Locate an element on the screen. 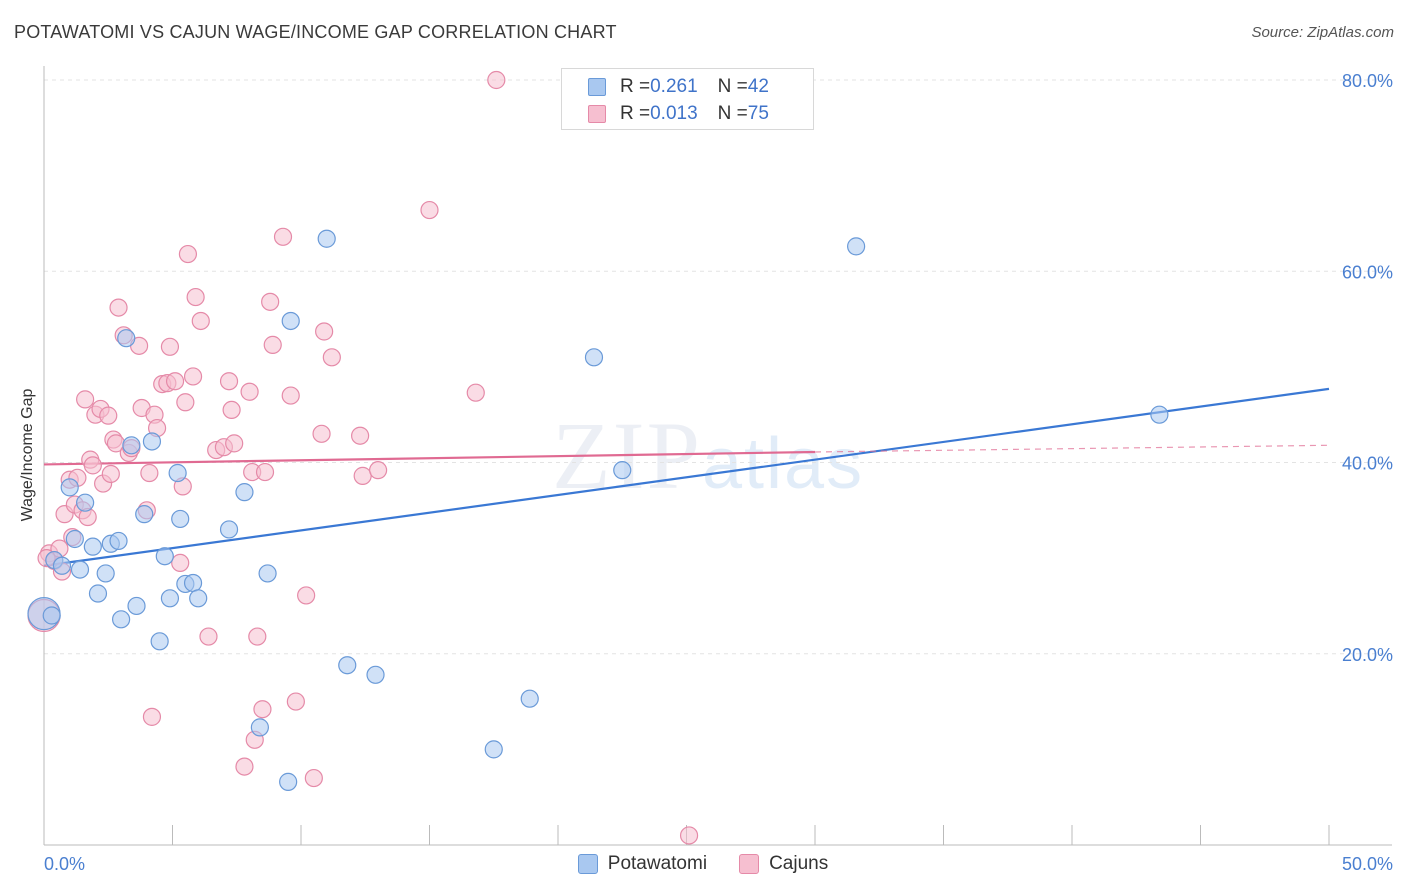 The image size is (1406, 892). legend-label: Potawatomi is located at coordinates (657, 863).